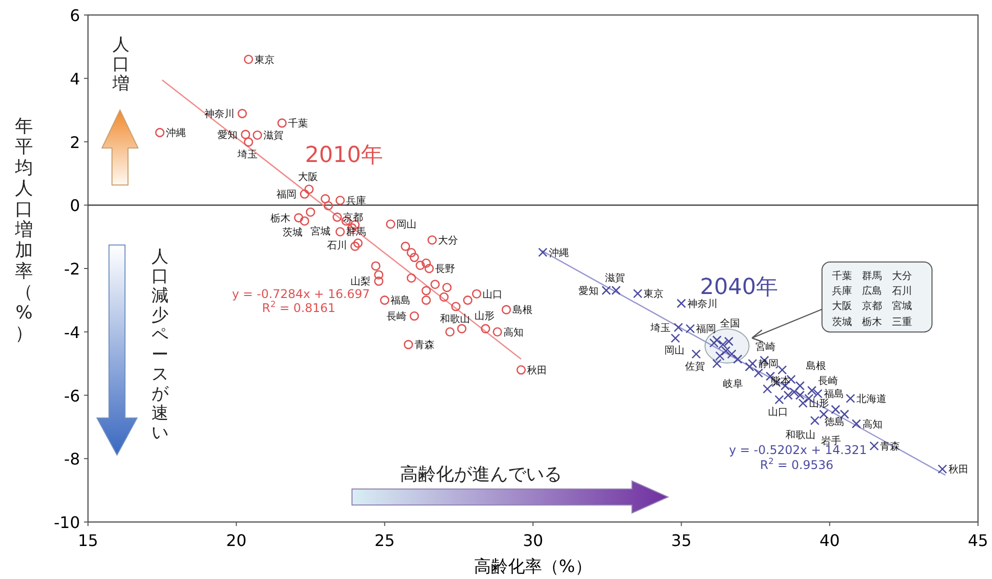  What do you see at coordinates (768, 364) in the screenshot?
I see `annotation: 静岡` at bounding box center [768, 364].